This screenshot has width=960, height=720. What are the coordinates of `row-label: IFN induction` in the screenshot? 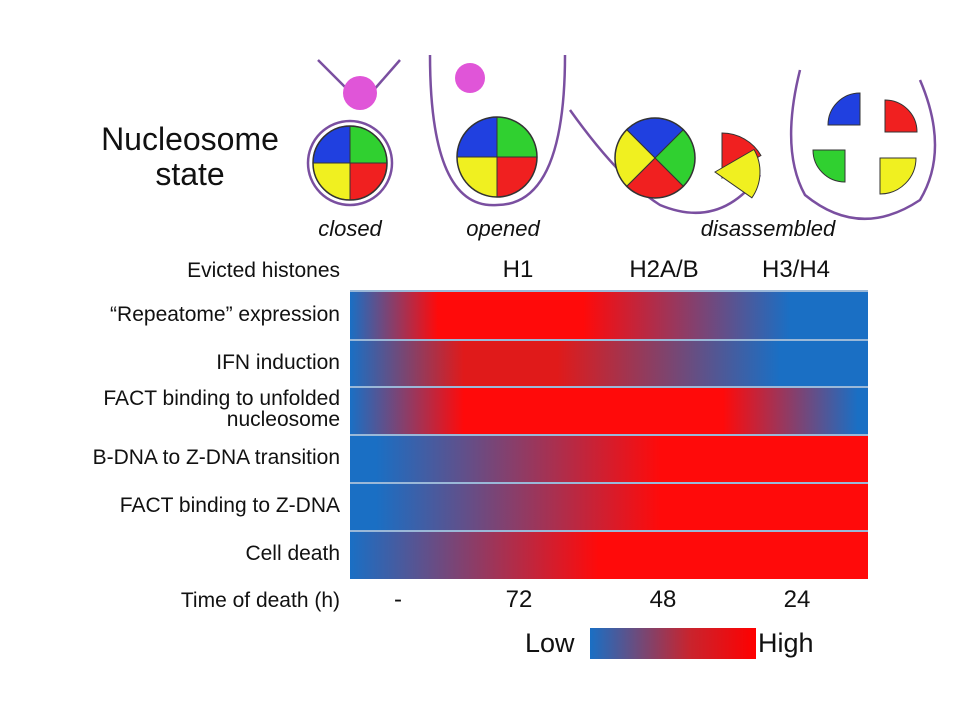 It's located at (278, 362).